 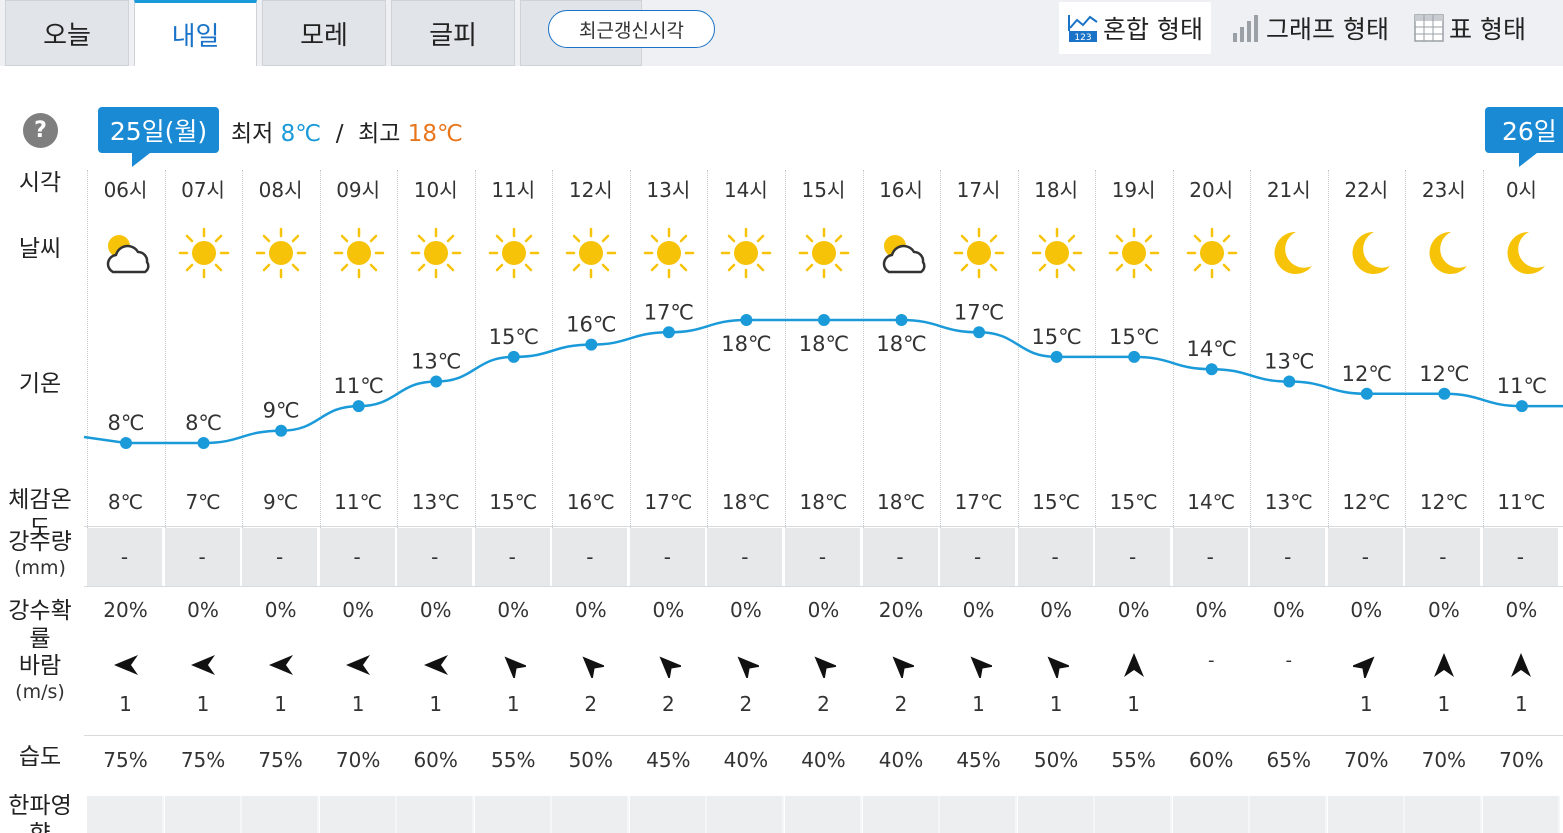 What do you see at coordinates (1135, 28) in the screenshot?
I see `view-mixed-button: 123 혼합 형태` at bounding box center [1135, 28].